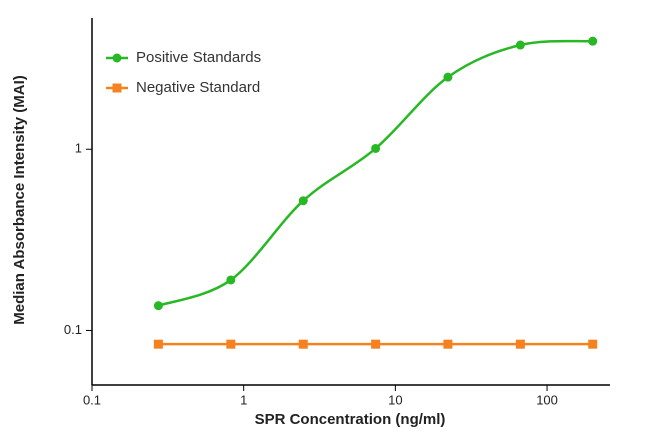 This screenshot has width=650, height=441. I want to click on y-tick-label: 1, so click(78, 148).